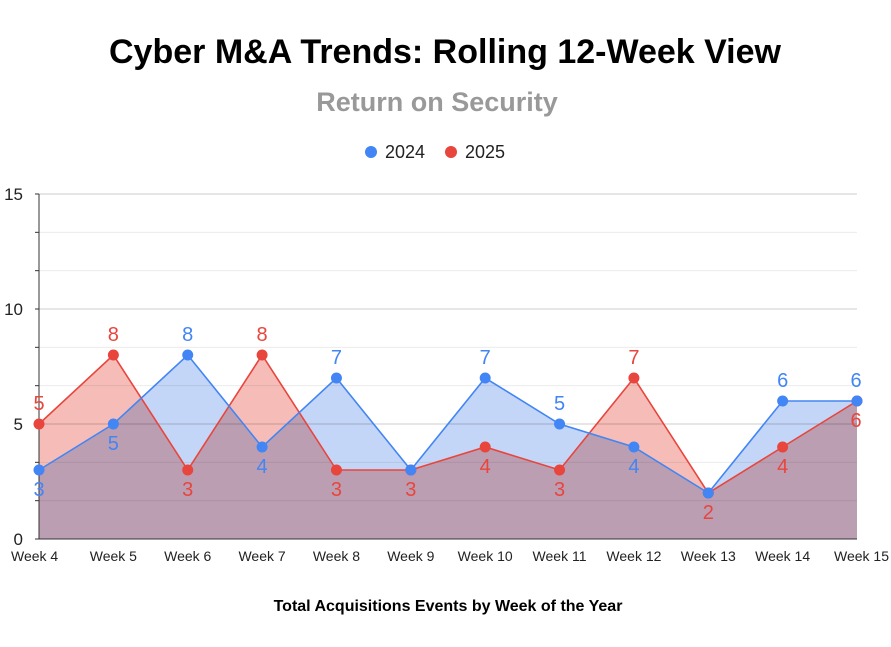 The image size is (891, 647). Describe the element at coordinates (18, 539) in the screenshot. I see `y-tick-label: 0` at that location.